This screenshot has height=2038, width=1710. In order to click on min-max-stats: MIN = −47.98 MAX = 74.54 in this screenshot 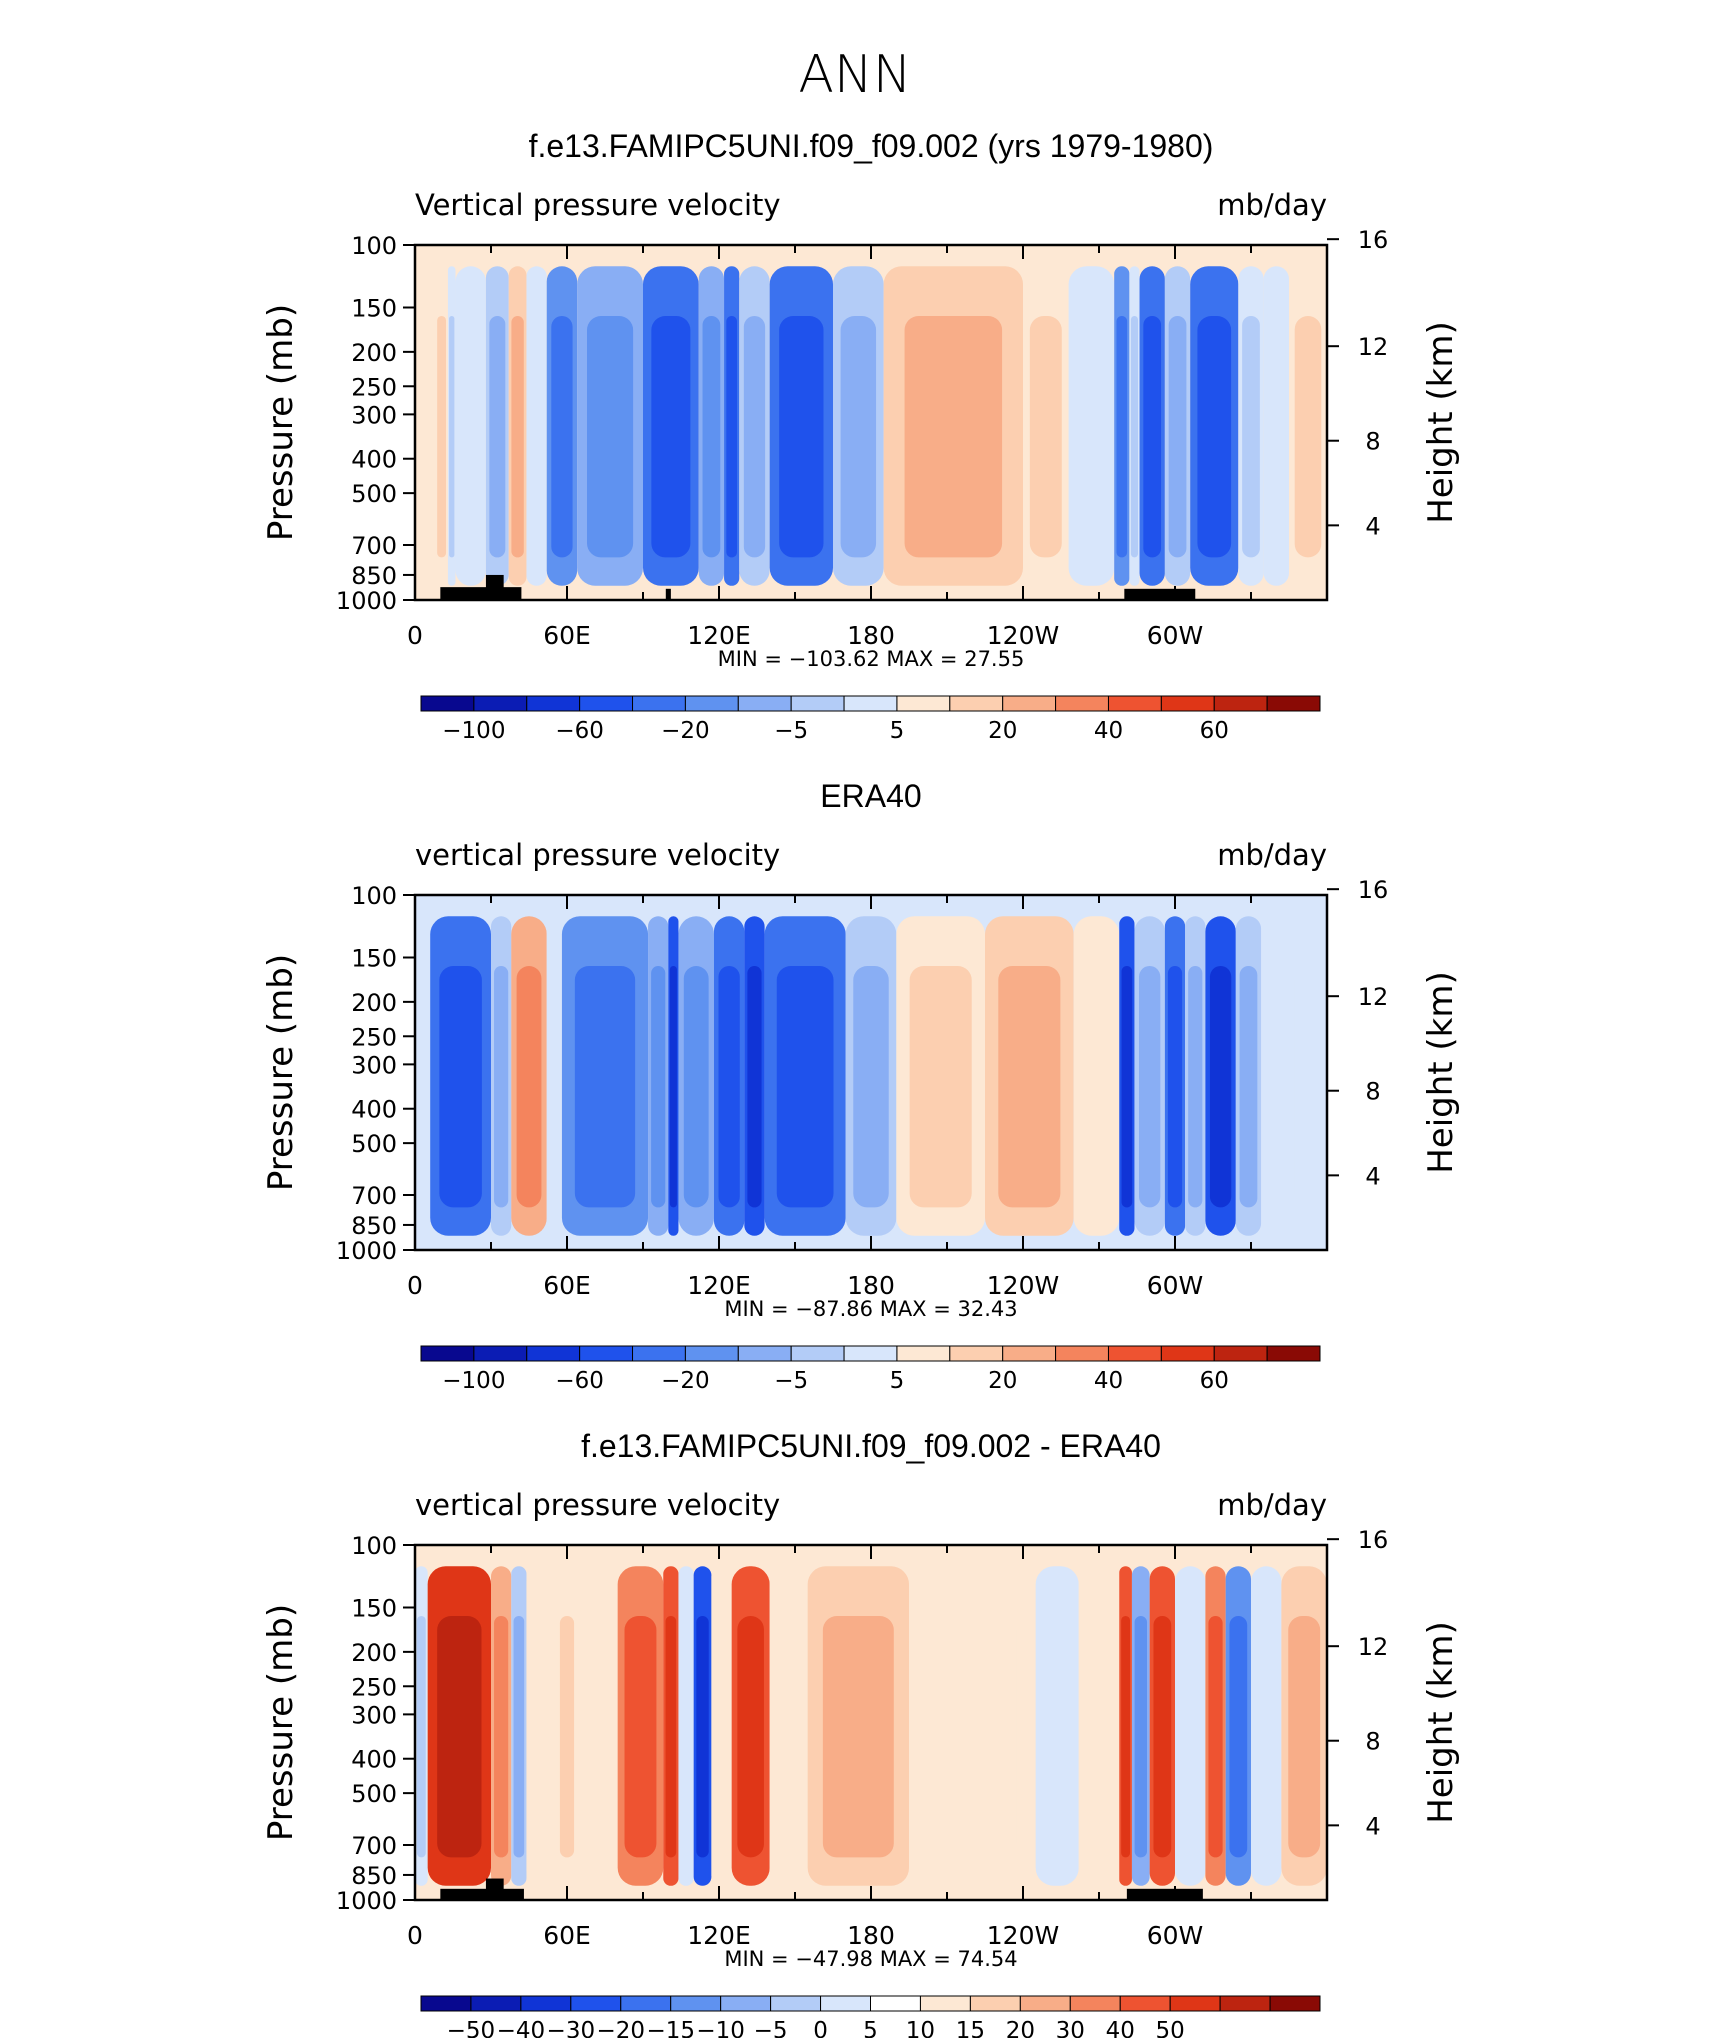, I will do `click(870, 1959)`.